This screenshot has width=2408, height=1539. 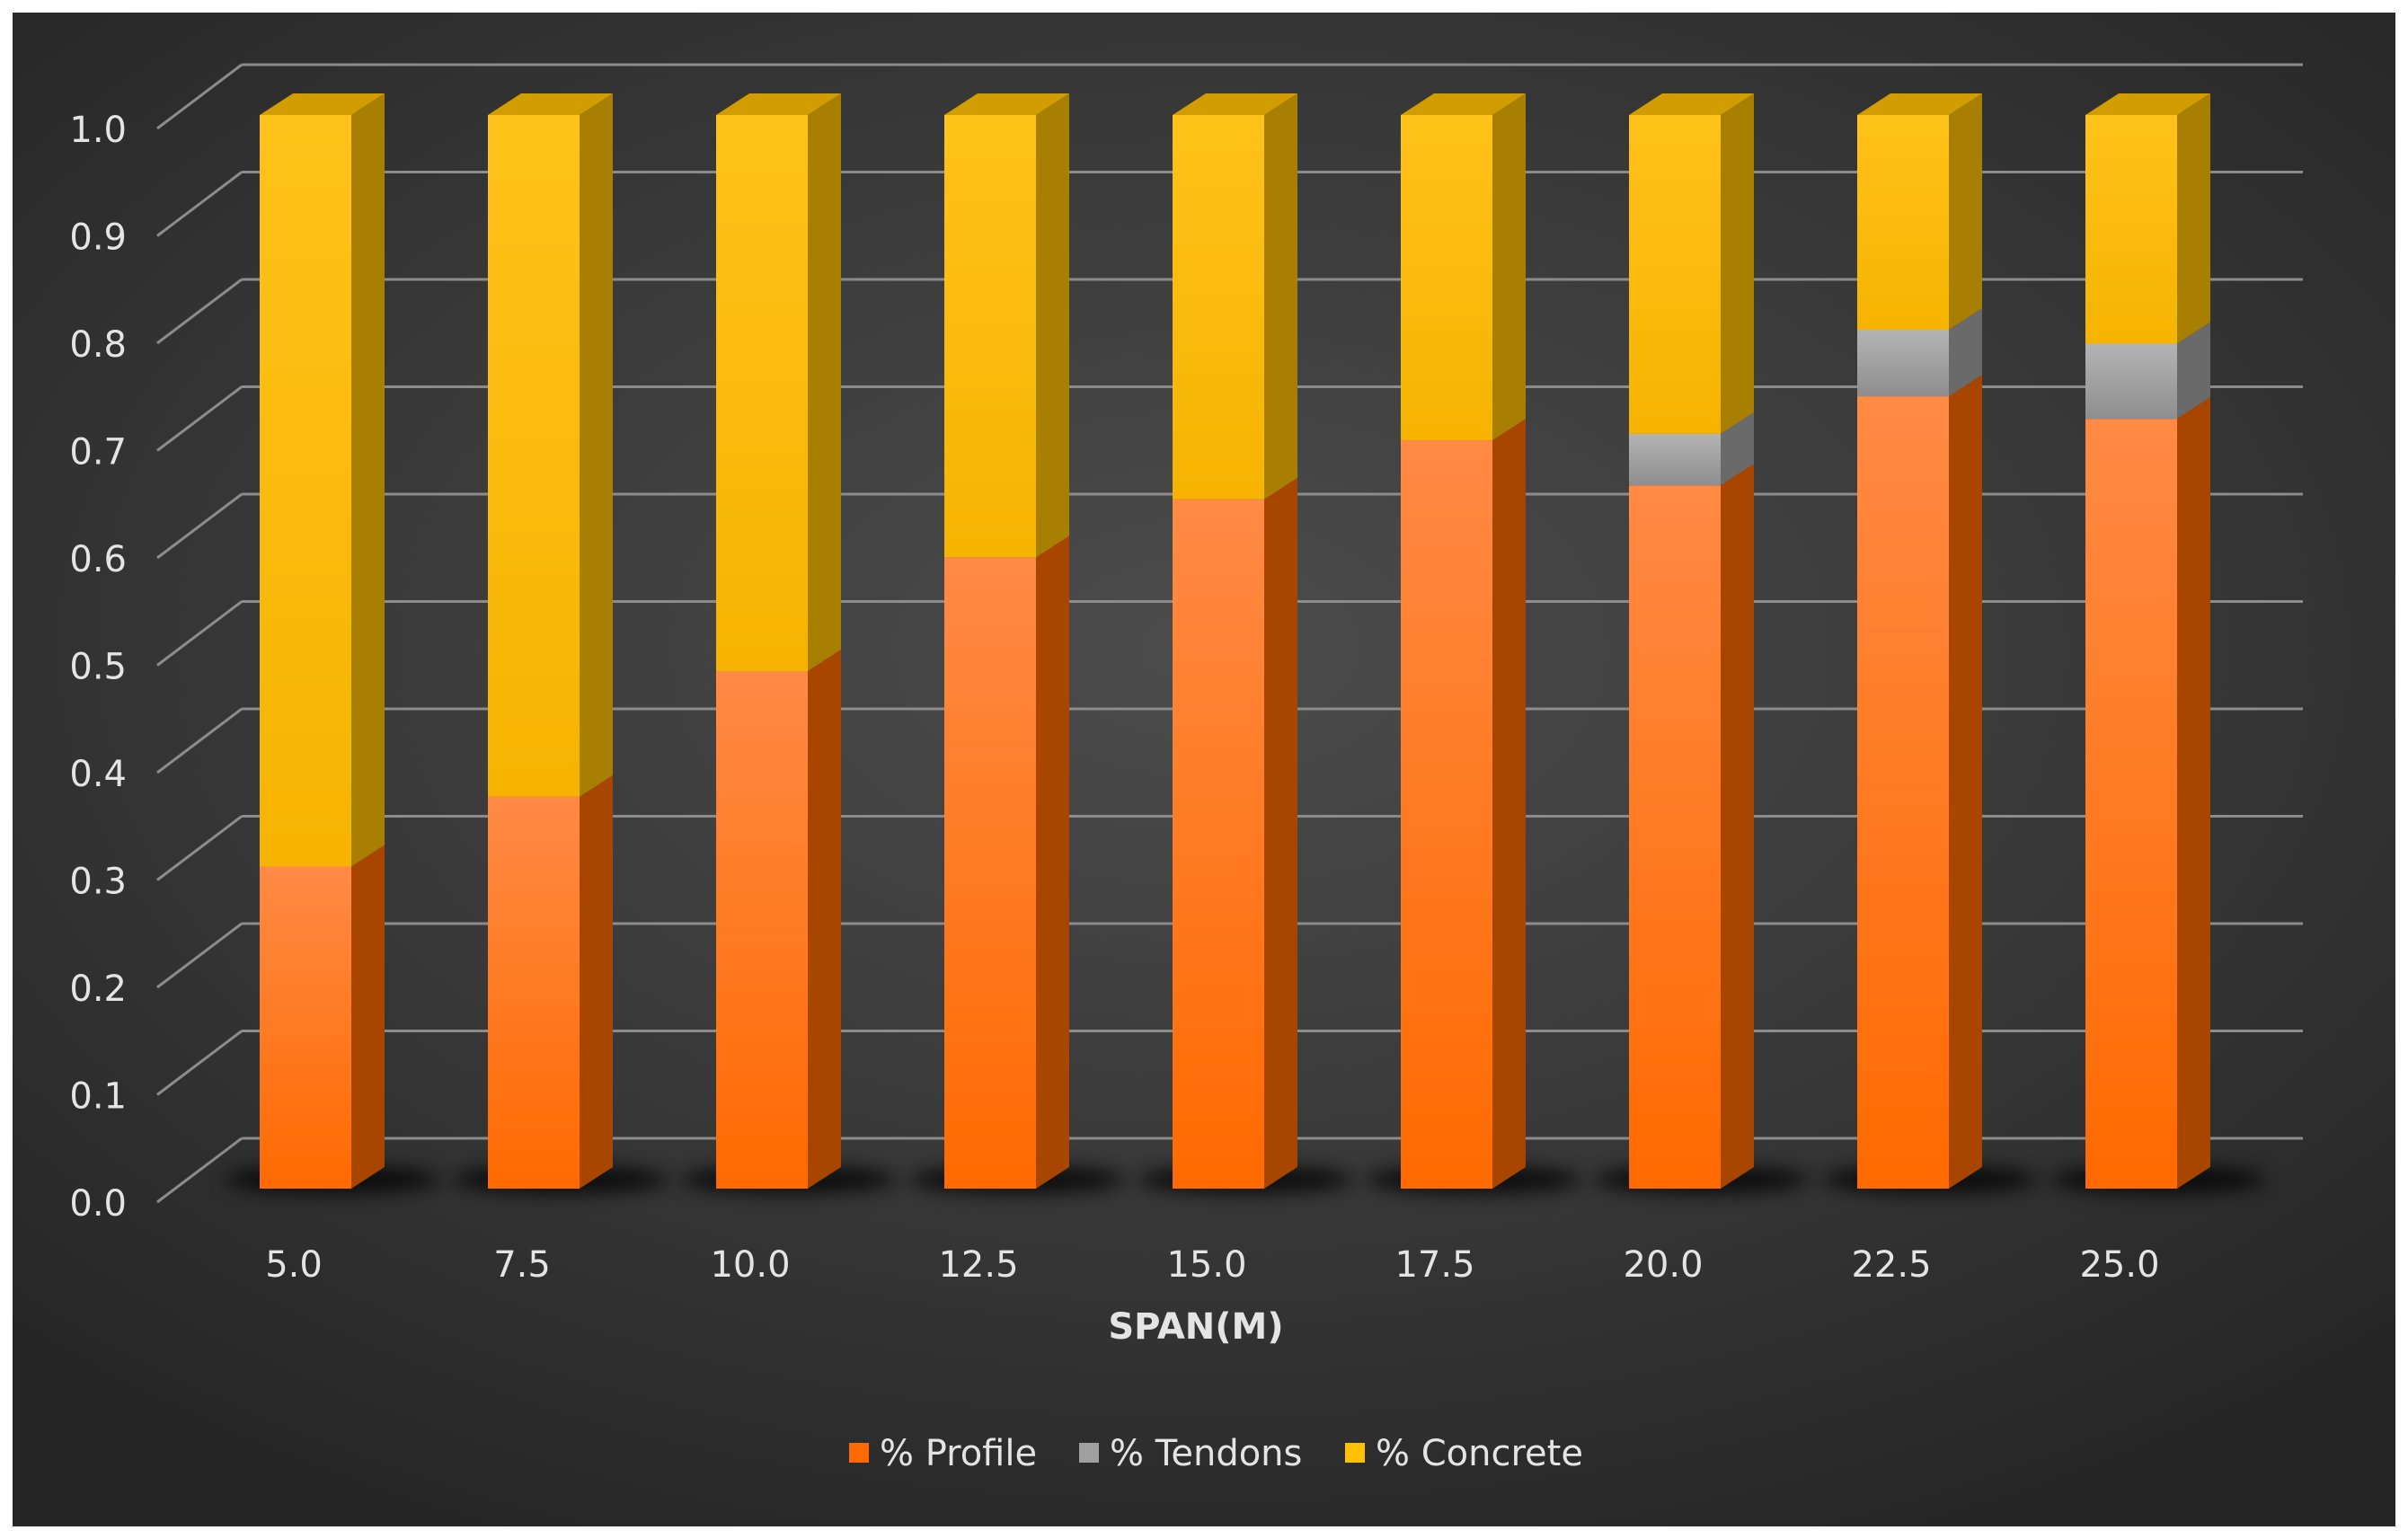 What do you see at coordinates (294, 1265) in the screenshot?
I see `x-tick-label: 5.0` at bounding box center [294, 1265].